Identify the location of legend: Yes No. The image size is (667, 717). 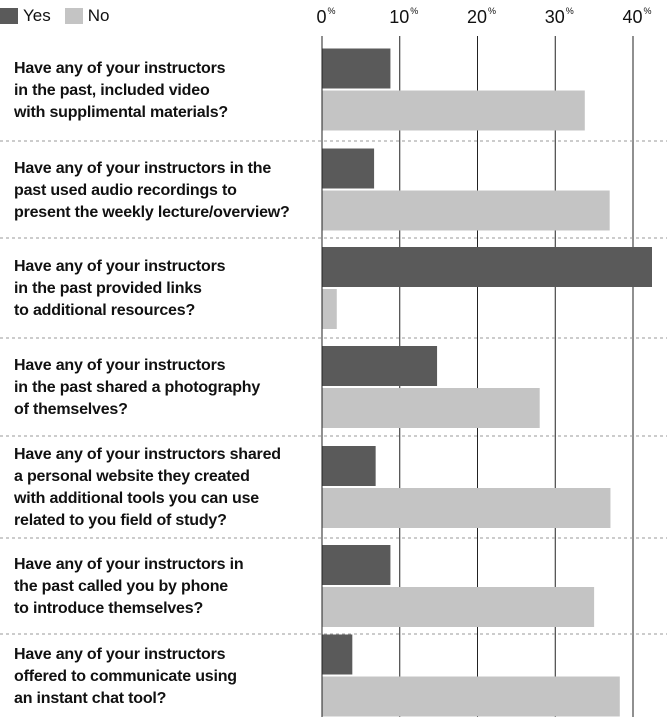
(61, 16).